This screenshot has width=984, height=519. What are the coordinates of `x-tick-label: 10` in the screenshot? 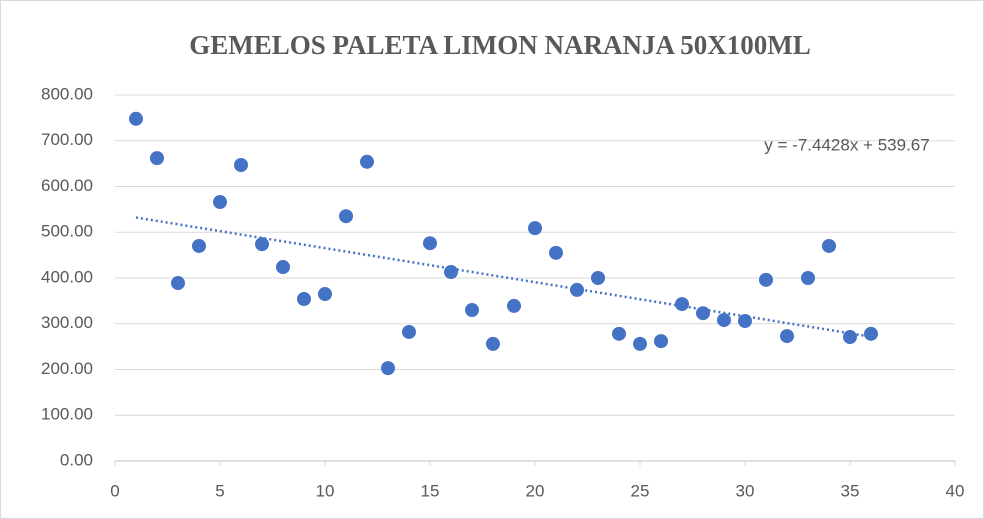 It's located at (325, 490).